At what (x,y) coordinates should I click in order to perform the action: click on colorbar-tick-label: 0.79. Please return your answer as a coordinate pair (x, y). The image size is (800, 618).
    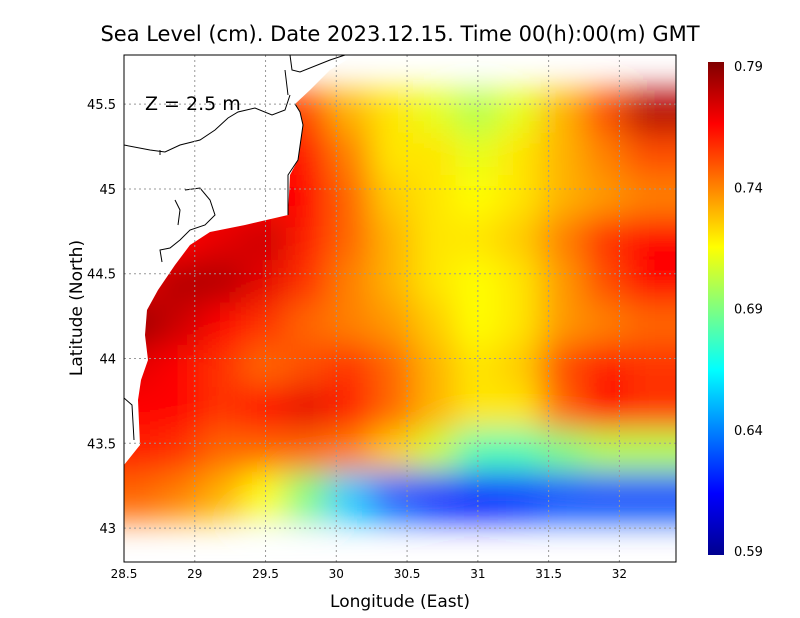
    Looking at the image, I should click on (748, 67).